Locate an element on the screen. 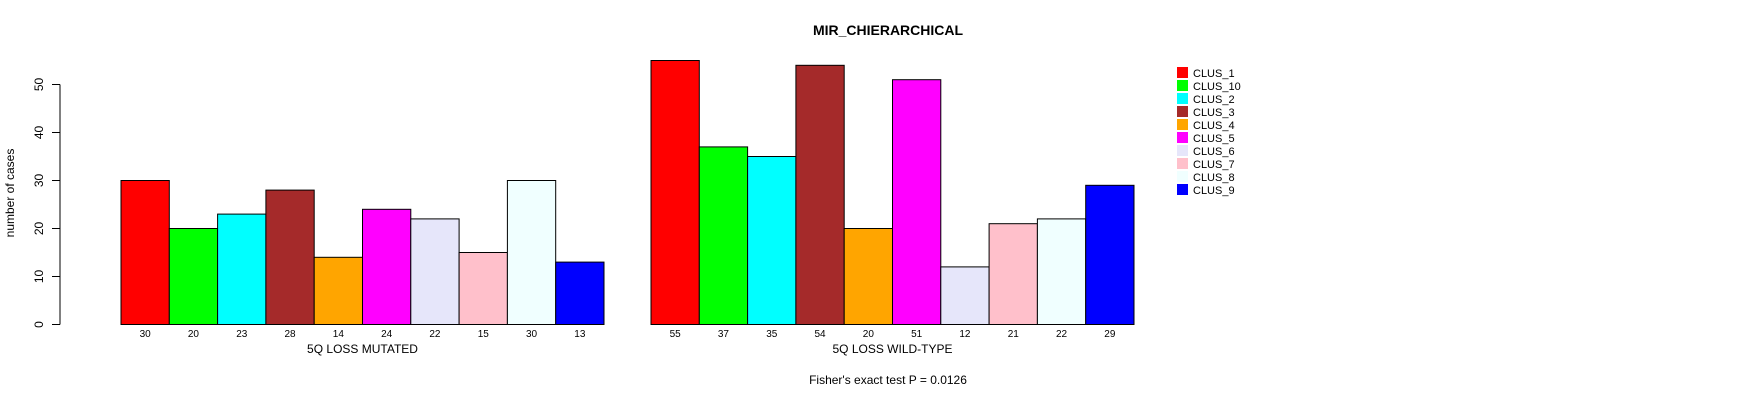 Image resolution: width=1740 pixels, height=405 pixels. bar-count-label: 14 is located at coordinates (339, 334).